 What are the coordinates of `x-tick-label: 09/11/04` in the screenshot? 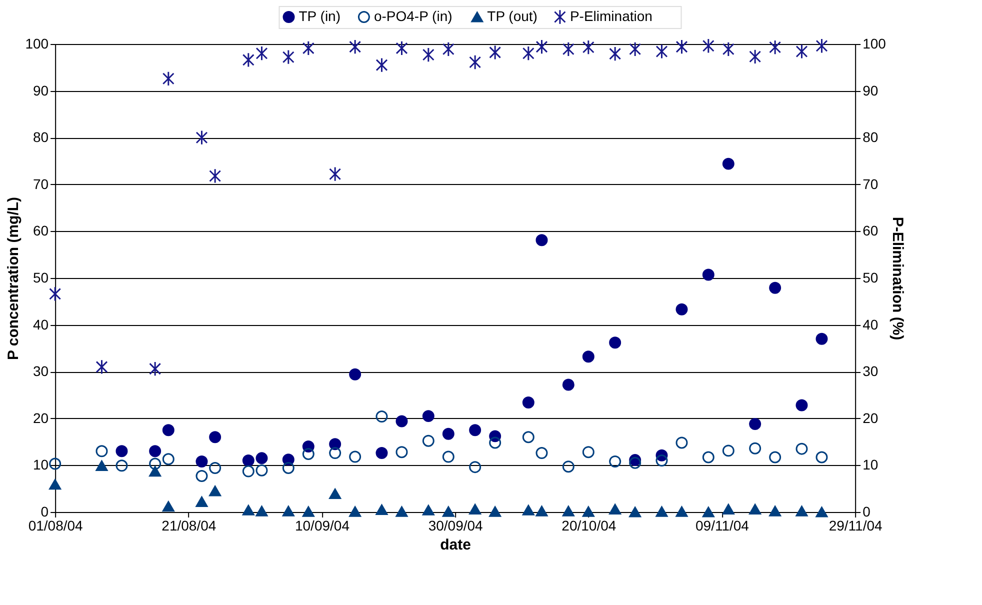 It's located at (723, 526).